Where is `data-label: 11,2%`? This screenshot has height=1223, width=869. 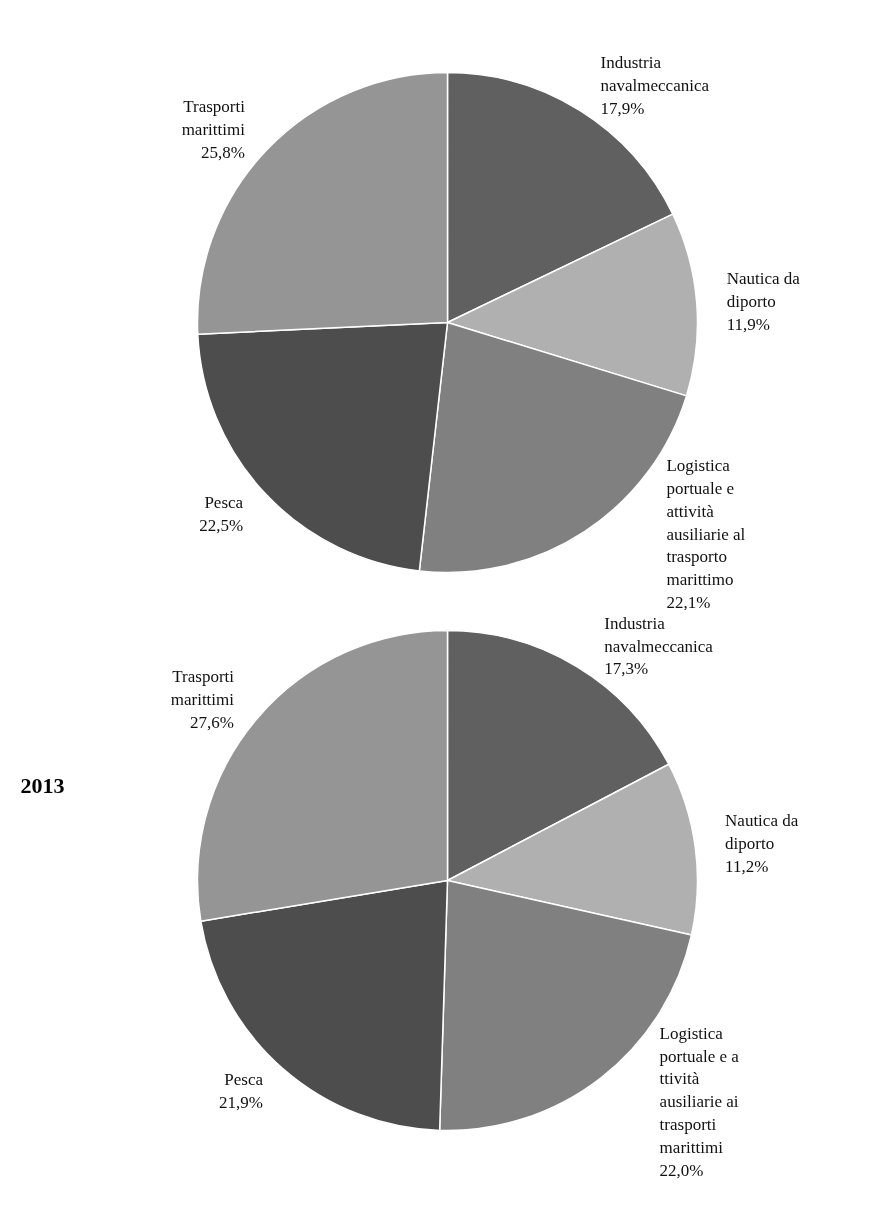 data-label: 11,2% is located at coordinates (747, 866).